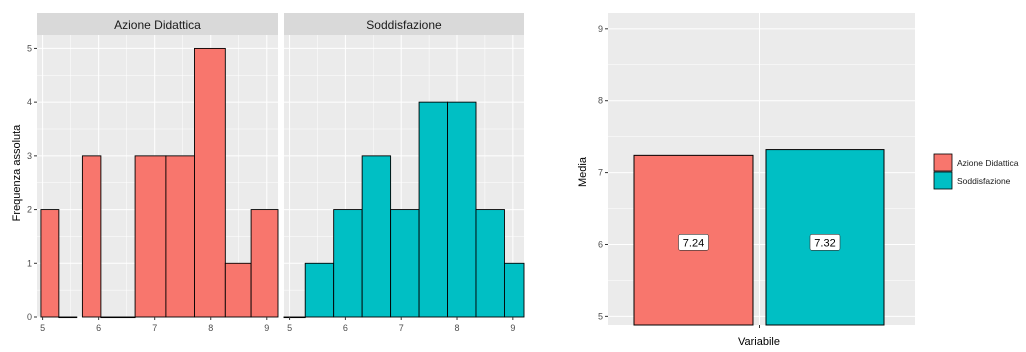  What do you see at coordinates (943, 162) in the screenshot?
I see `legend-key-azione-didattica` at bounding box center [943, 162].